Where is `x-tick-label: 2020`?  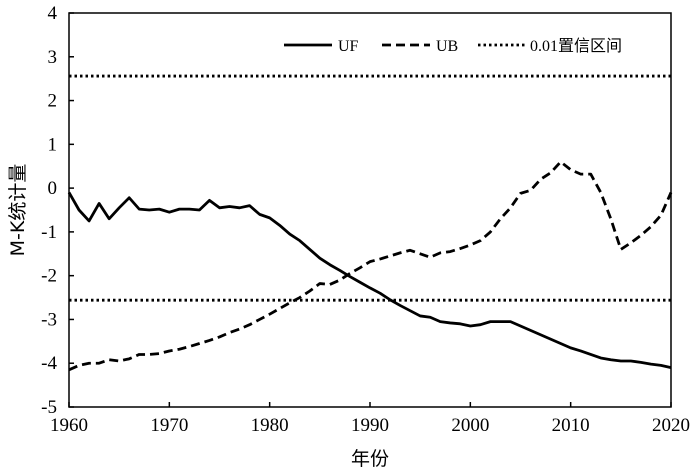
x-tick-label: 2020 is located at coordinates (671, 425).